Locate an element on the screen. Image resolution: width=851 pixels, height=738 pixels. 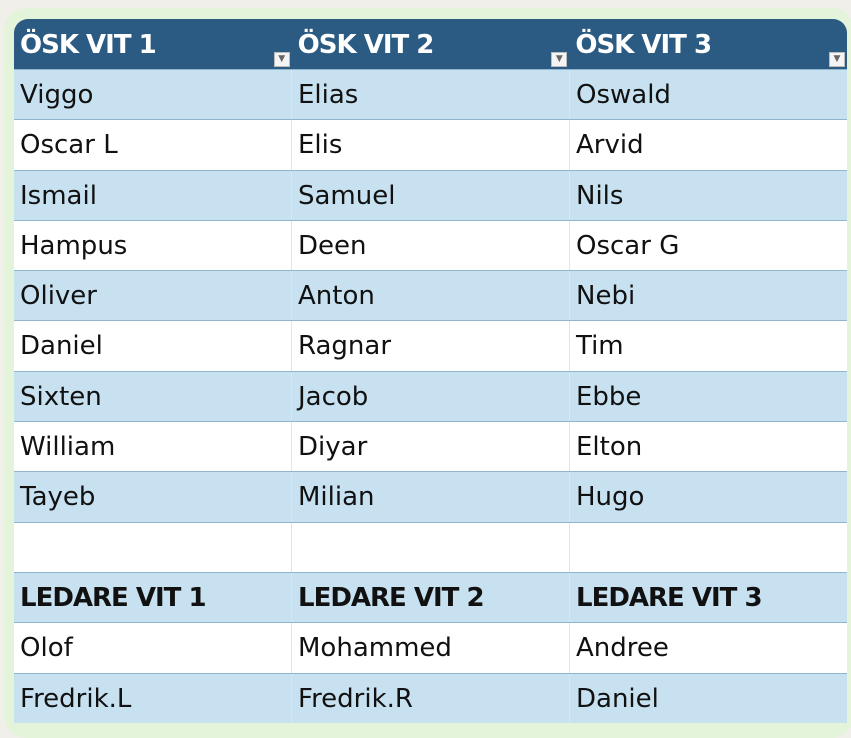
table-row: Hampus Deen Oscar G is located at coordinates (430, 245).